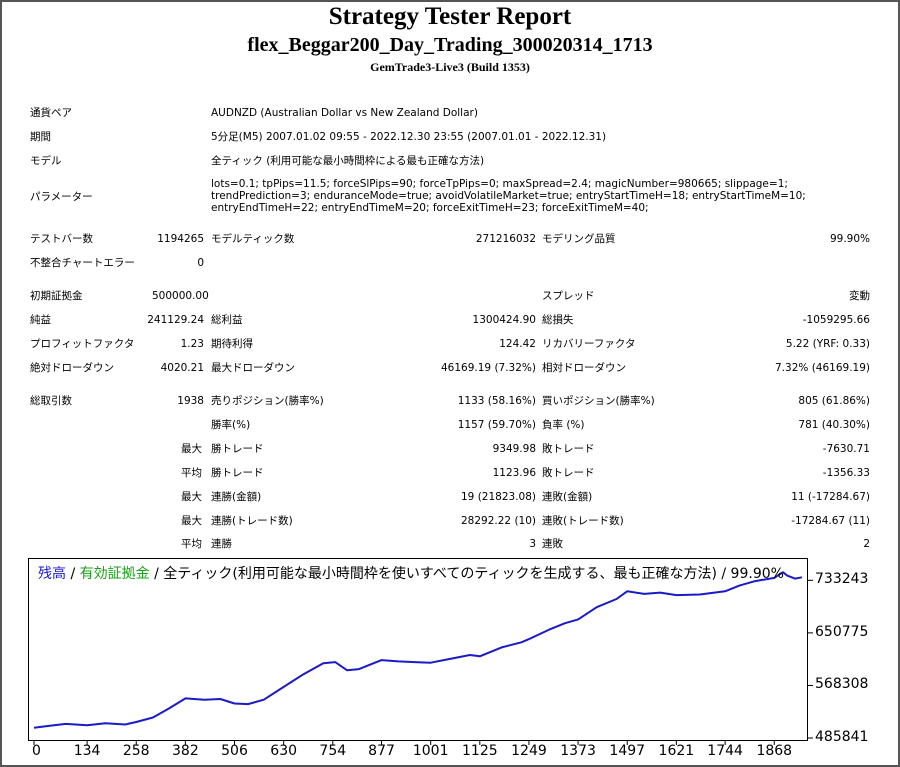 Image resolution: width=900 pixels, height=767 pixels. What do you see at coordinates (182, 368) in the screenshot?
I see `abs-drawdown-value: 4020.21` at bounding box center [182, 368].